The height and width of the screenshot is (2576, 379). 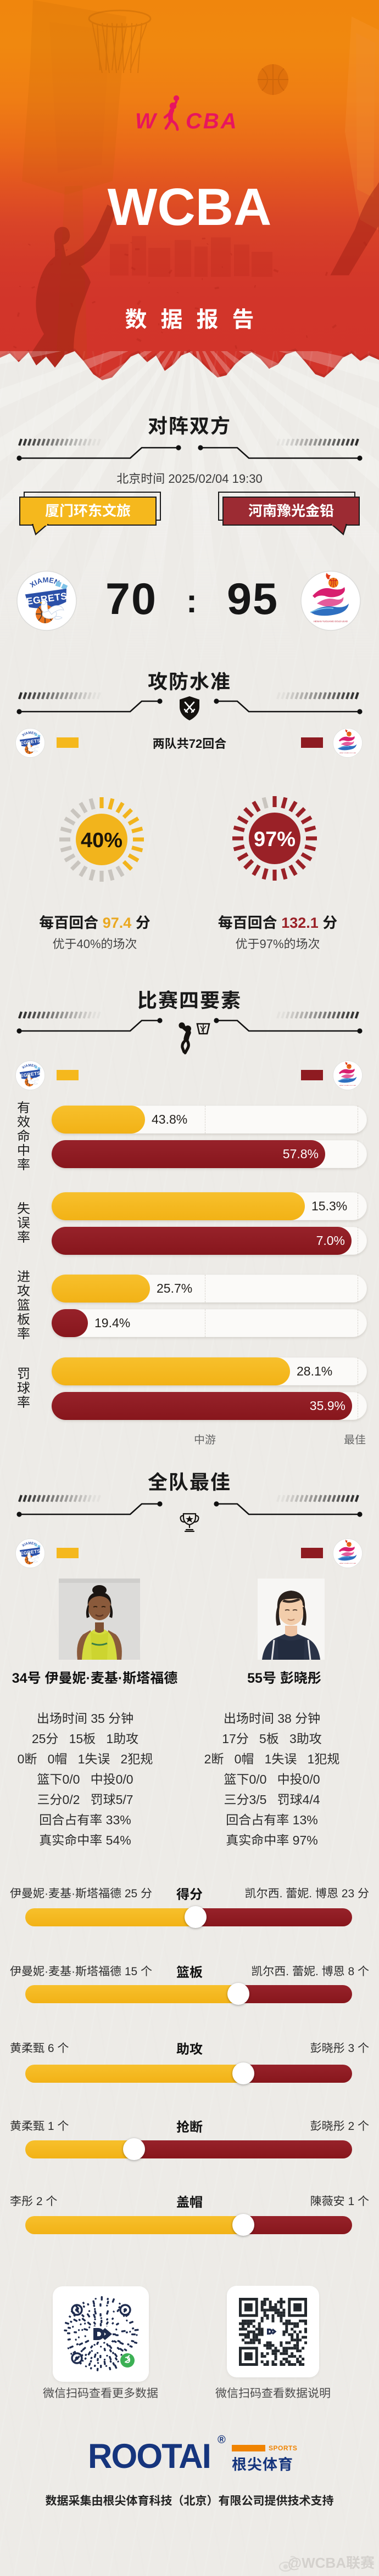 What do you see at coordinates (212, 121) in the screenshot?
I see `svg-text: CBA` at bounding box center [212, 121].